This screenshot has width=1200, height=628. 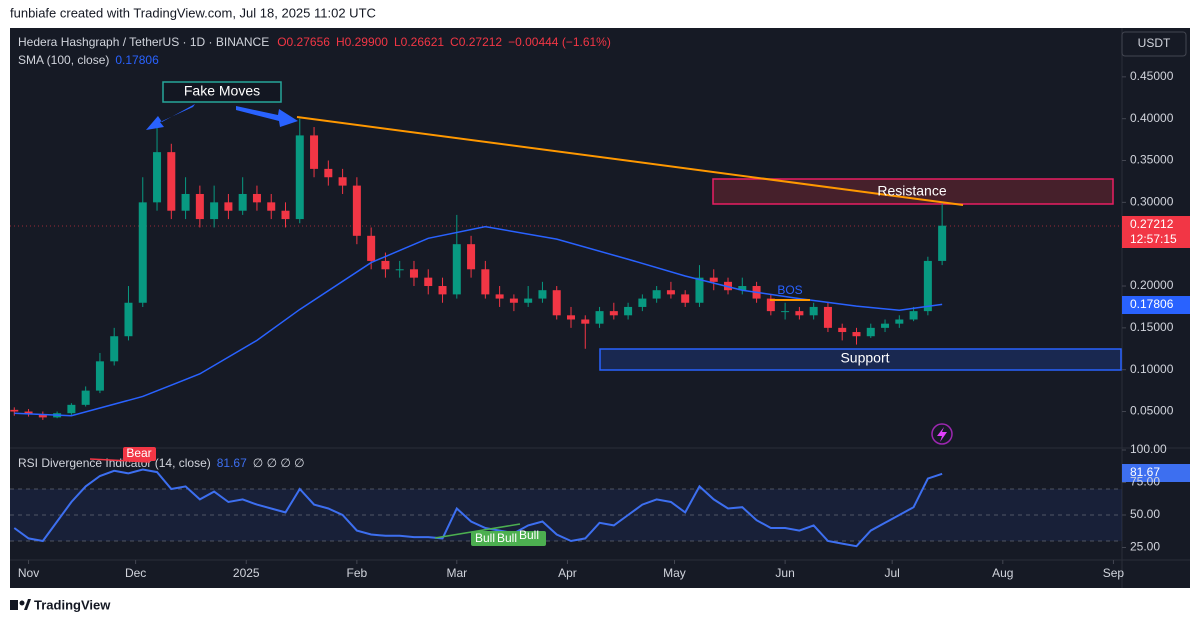 I want to click on x-tick-label: Feb, so click(x=357, y=573).